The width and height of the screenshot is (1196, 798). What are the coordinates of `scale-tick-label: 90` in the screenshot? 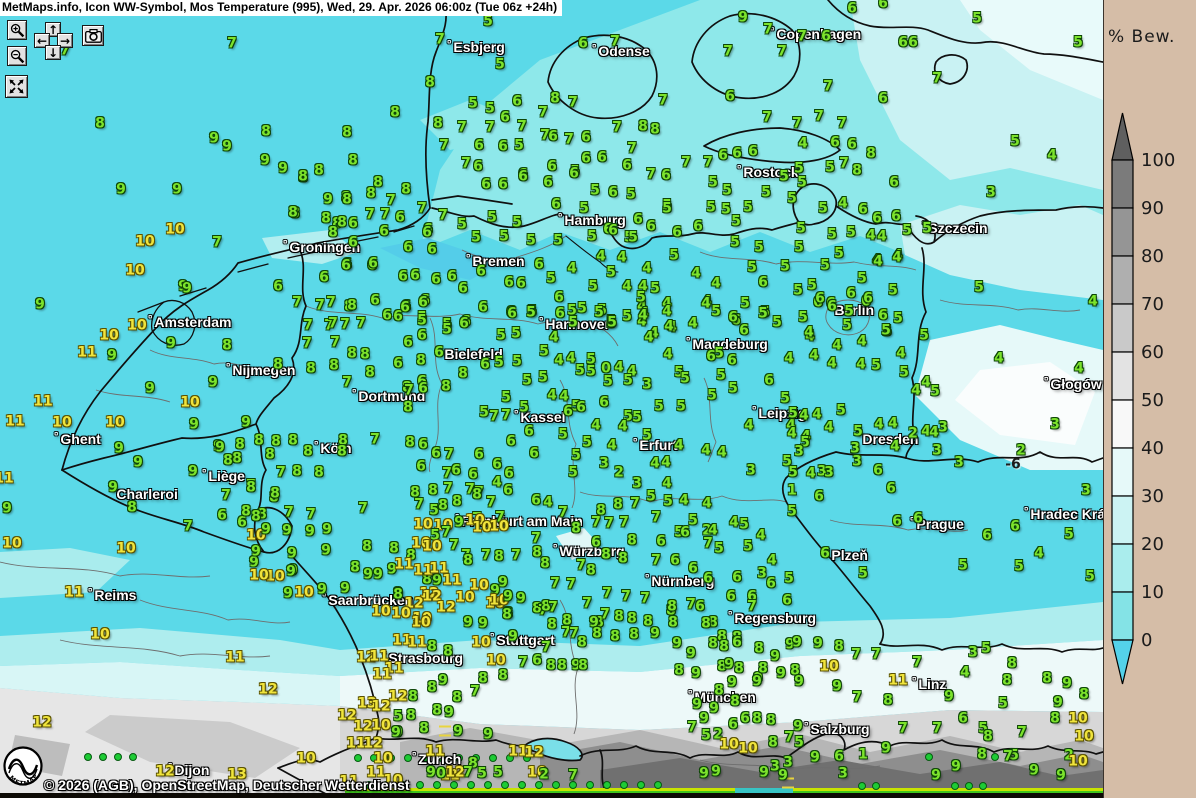 It's located at (1152, 208).